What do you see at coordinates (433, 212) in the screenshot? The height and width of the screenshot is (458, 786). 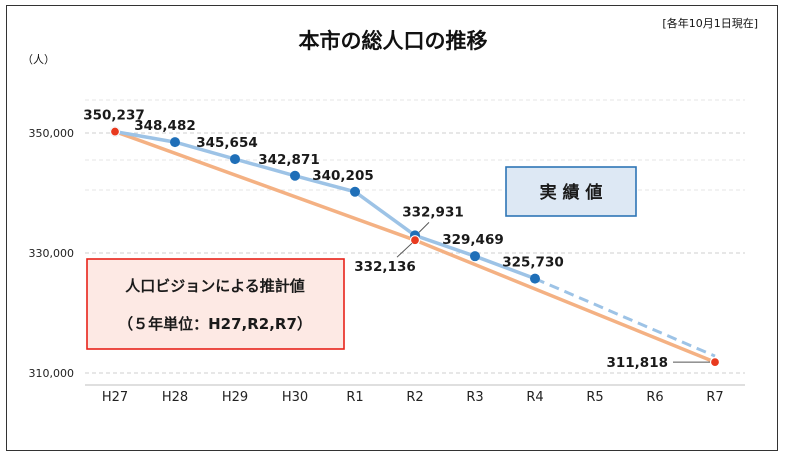 I see `actual-data-label: 332,931` at bounding box center [433, 212].